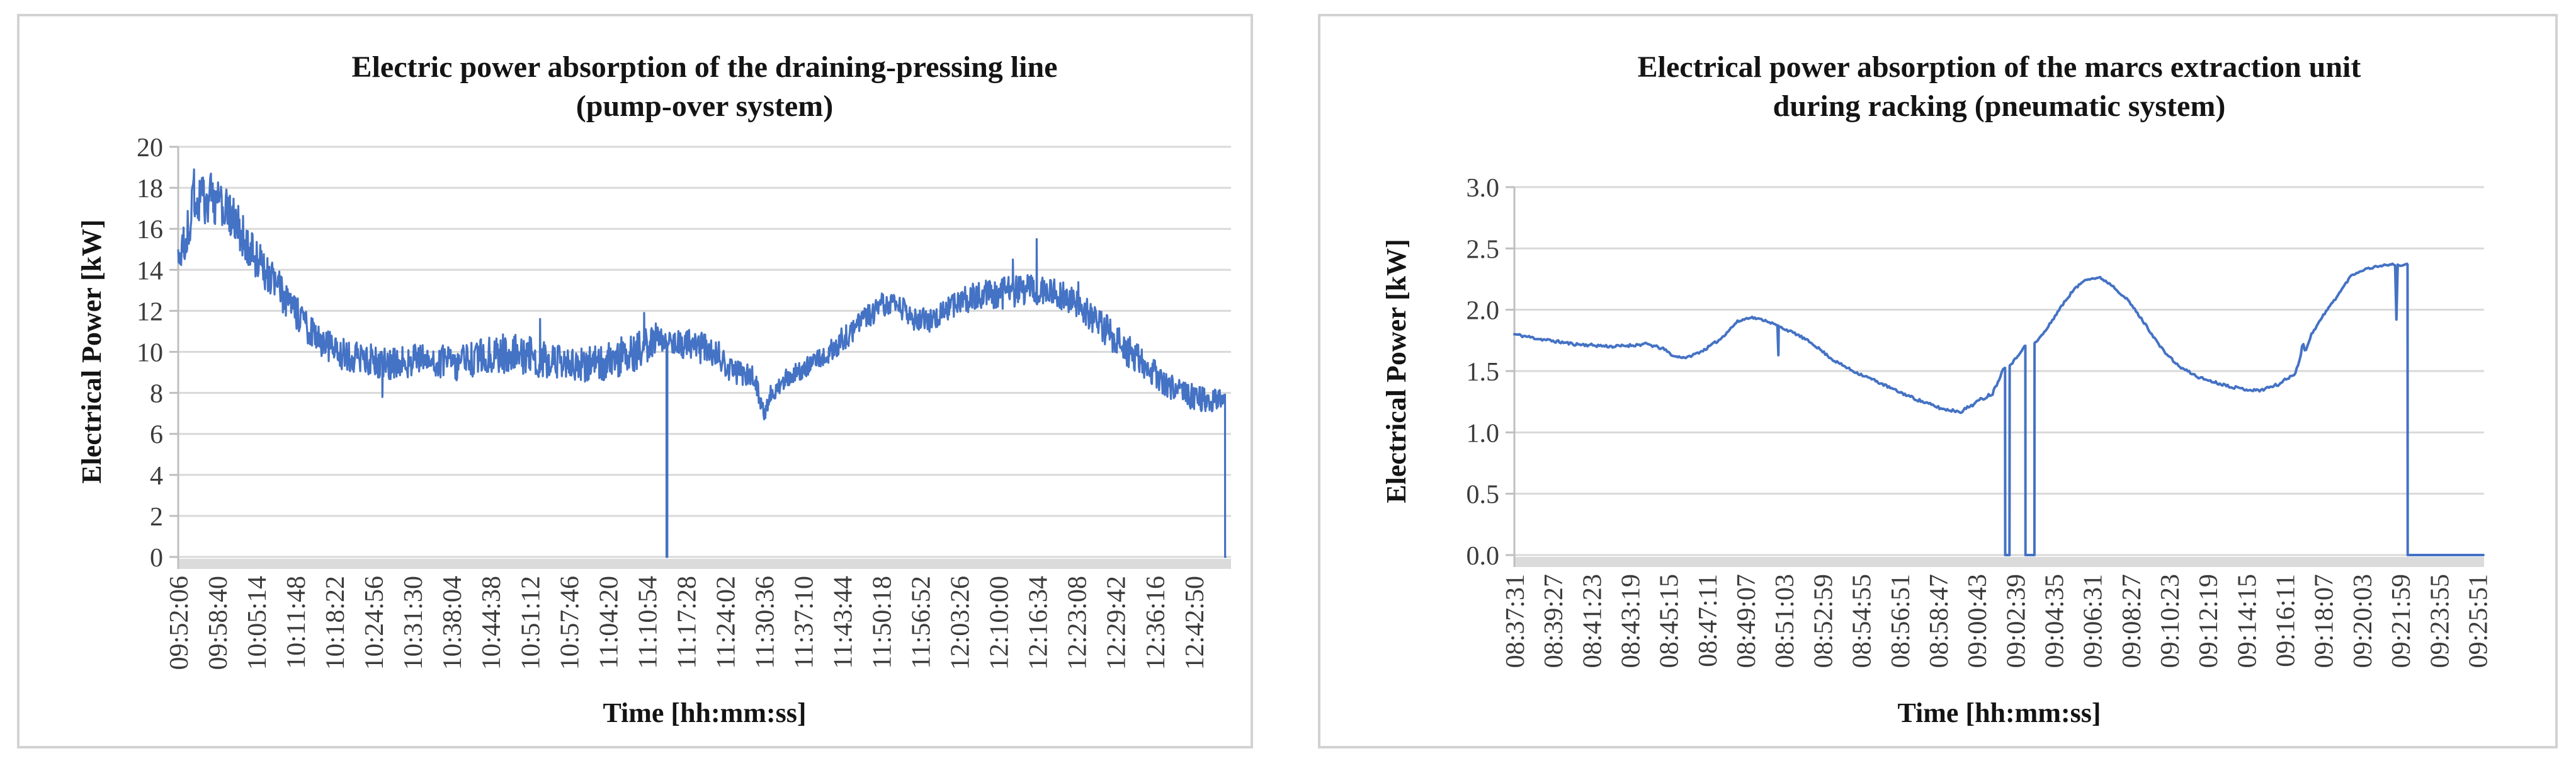 The image size is (2576, 768). Describe the element at coordinates (1939, 621) in the screenshot. I see `x-tick-label: 08:58:47` at that location.